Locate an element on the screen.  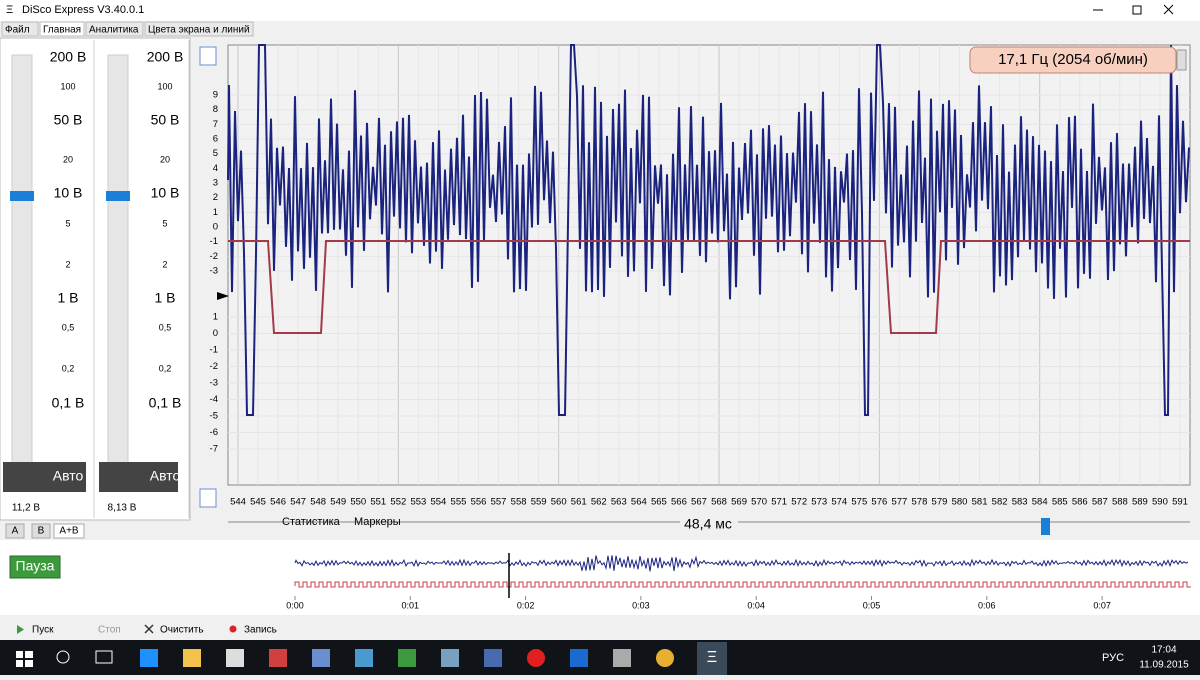
status-tab: Статистика is located at coordinates (311, 522).